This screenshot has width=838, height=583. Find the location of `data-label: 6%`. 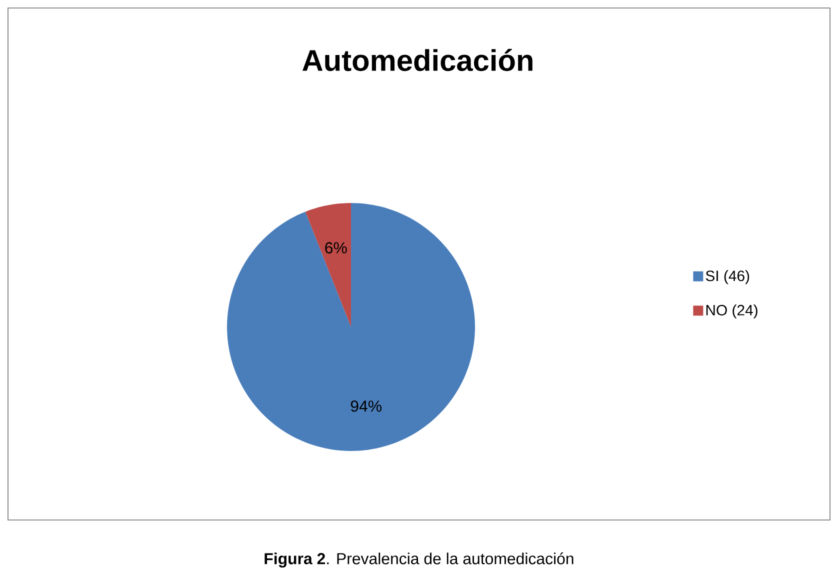

data-label: 6% is located at coordinates (336, 248).